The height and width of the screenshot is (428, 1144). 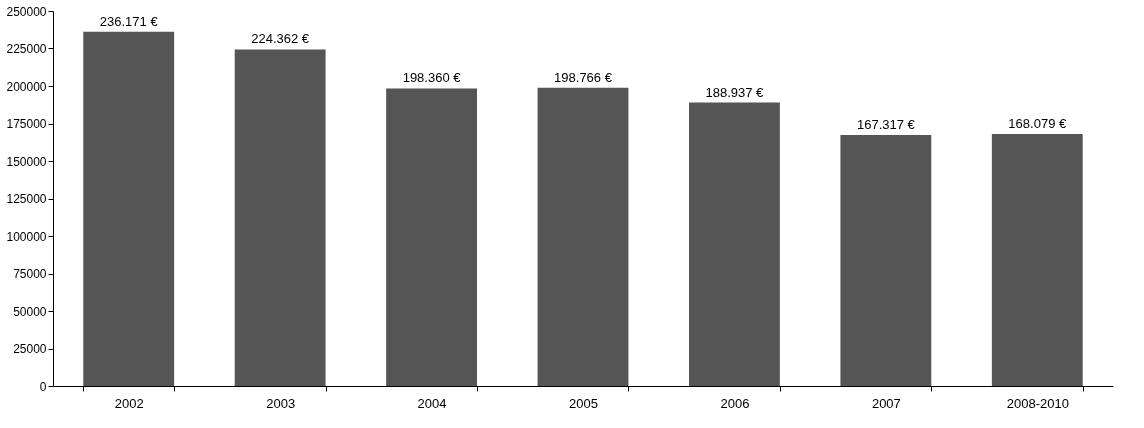 I want to click on y-tick-label: 200000, so click(x=26, y=86).